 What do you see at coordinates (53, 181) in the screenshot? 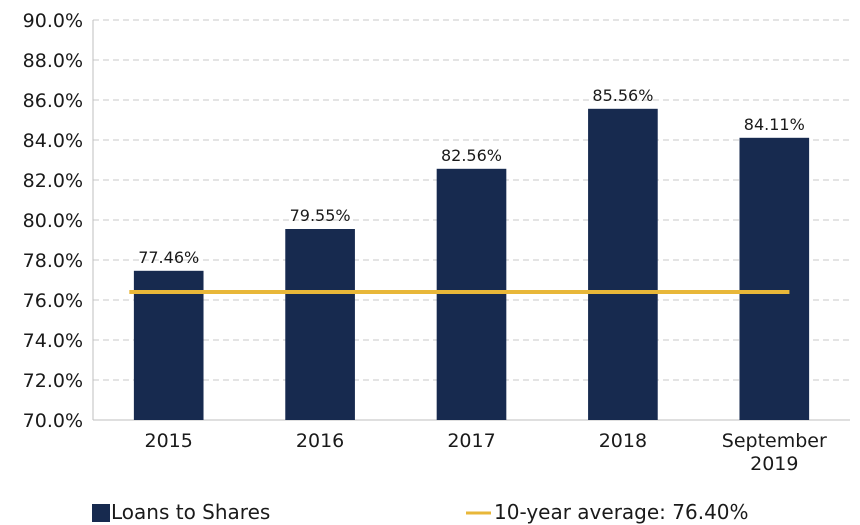
I see `y-tick-label: 82.0%` at bounding box center [53, 181].